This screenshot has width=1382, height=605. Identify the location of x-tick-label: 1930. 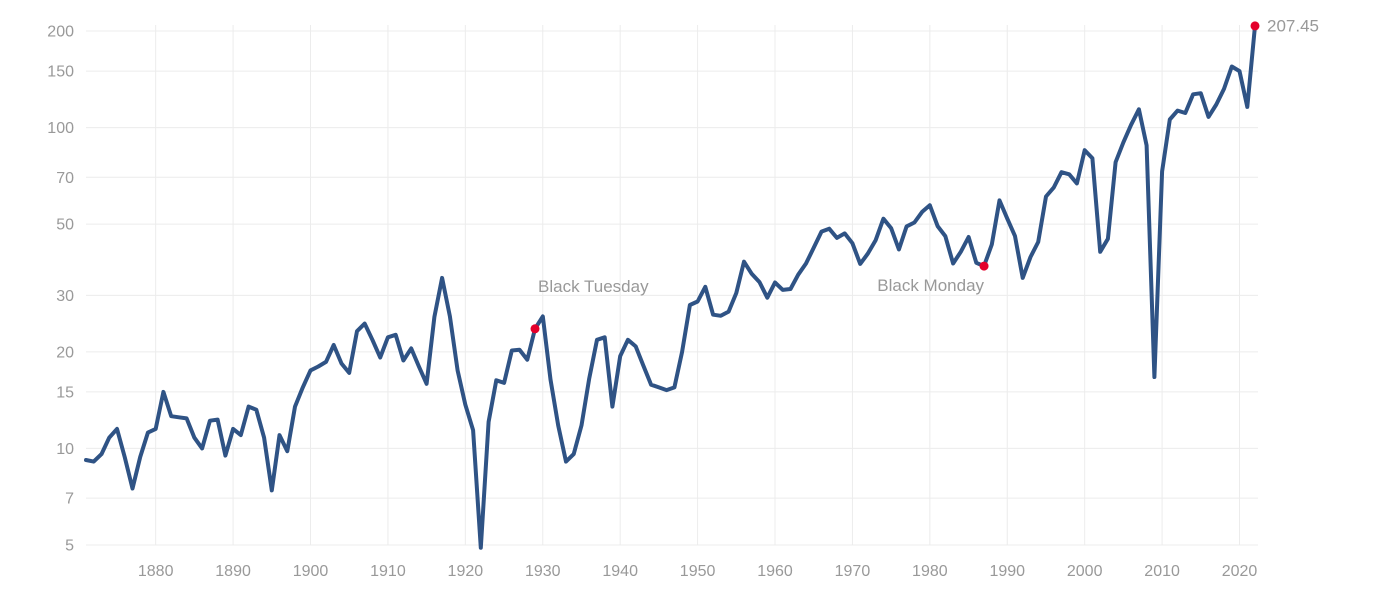
(543, 571).